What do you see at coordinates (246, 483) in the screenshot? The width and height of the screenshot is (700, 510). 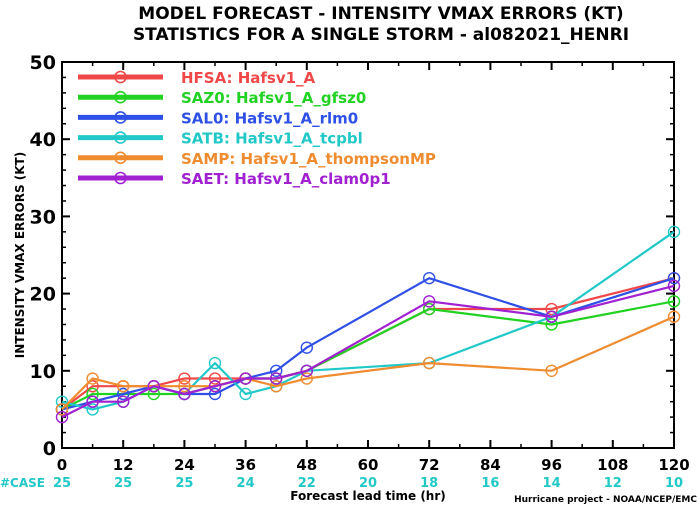 I see `case-count: 24` at bounding box center [246, 483].